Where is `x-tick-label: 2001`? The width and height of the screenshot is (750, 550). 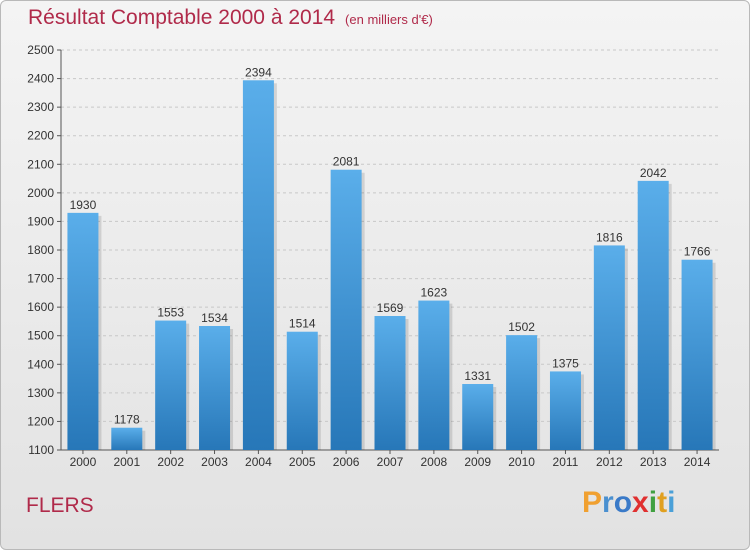
x-tick-label: 2001 is located at coordinates (126, 462).